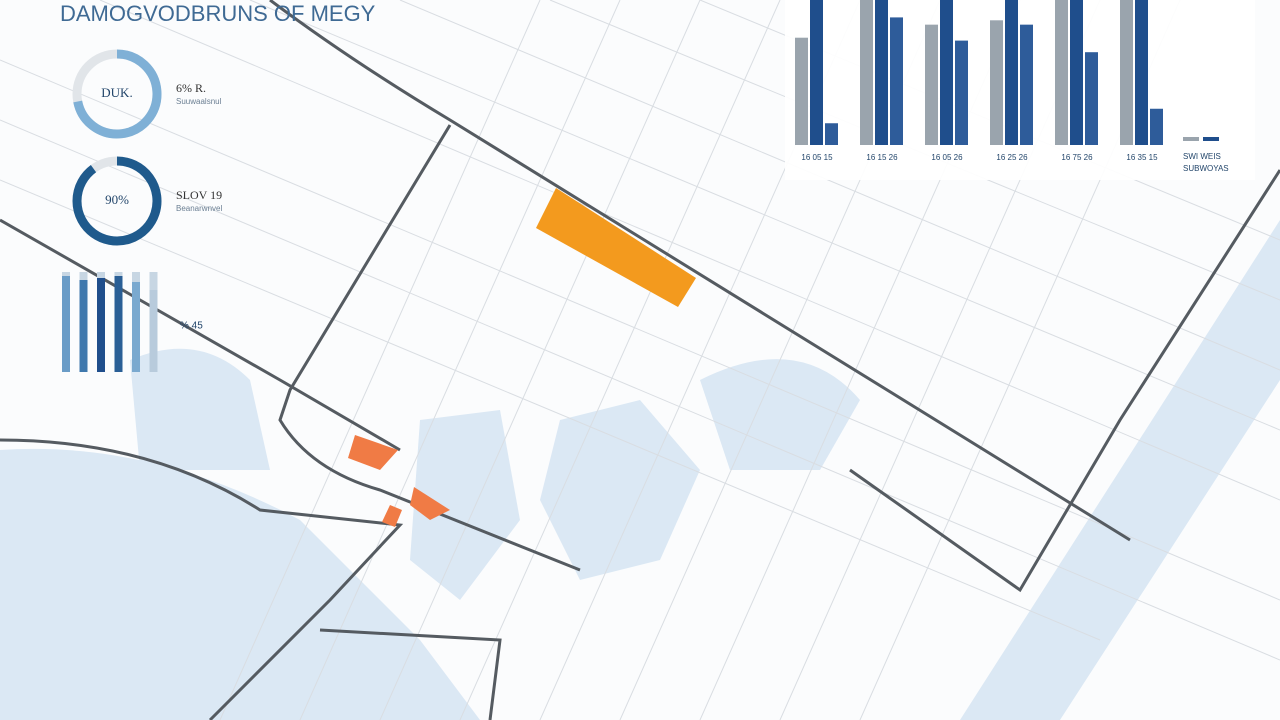 This screenshot has height=720, width=1280. I want to click on donut-label: DUK., so click(116, 92).